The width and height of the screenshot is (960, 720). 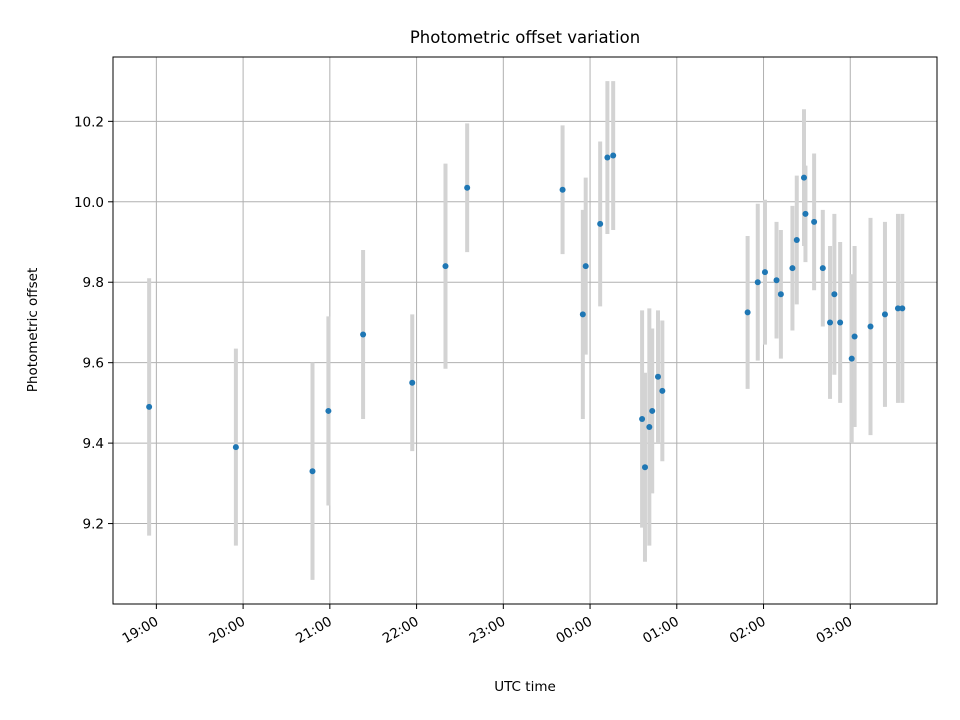 I want to click on y-tick-label: 10.2, so click(x=89, y=122).